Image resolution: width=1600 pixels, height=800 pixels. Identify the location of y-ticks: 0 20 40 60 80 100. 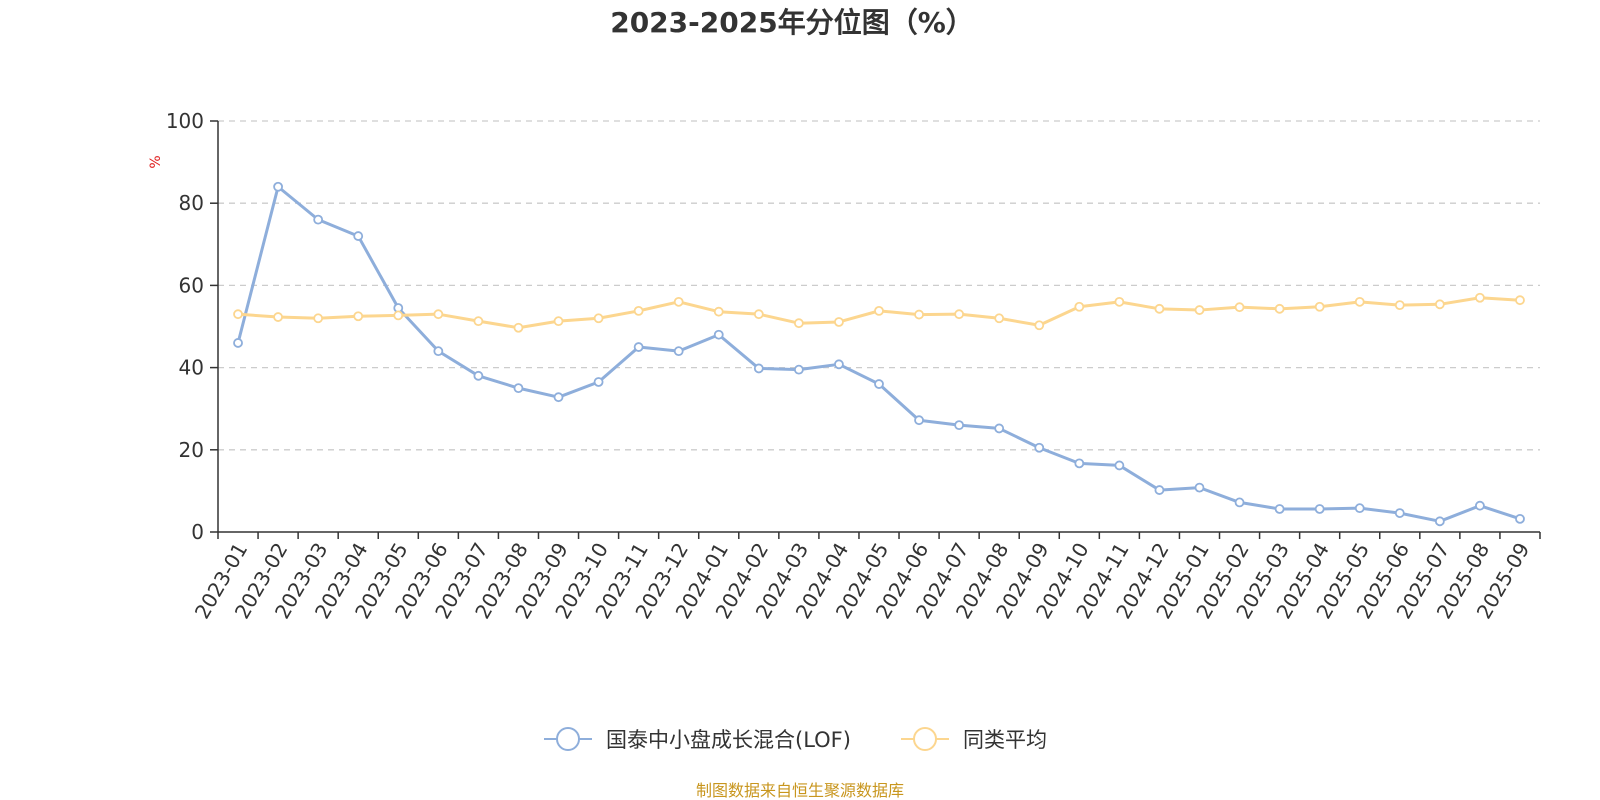
(192, 326).